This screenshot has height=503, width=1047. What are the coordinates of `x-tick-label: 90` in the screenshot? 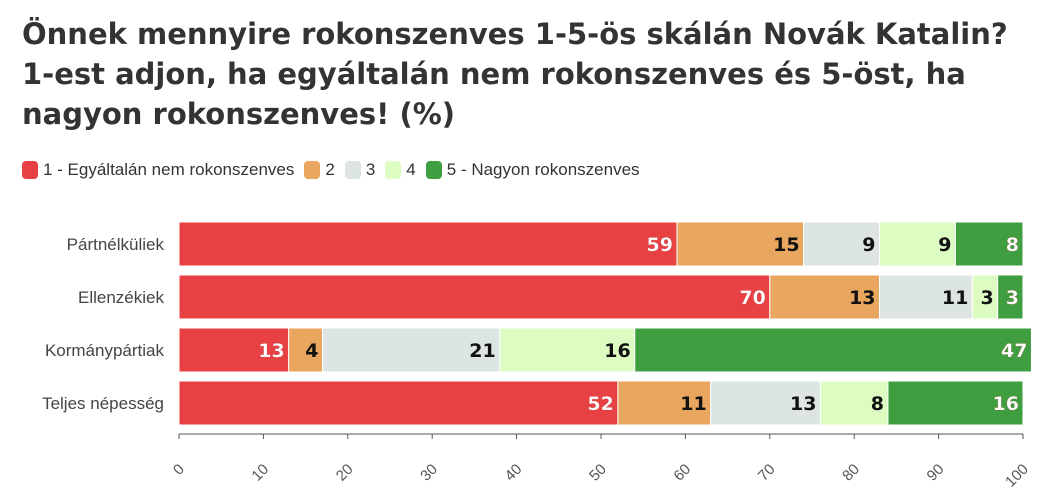 It's located at (936, 473).